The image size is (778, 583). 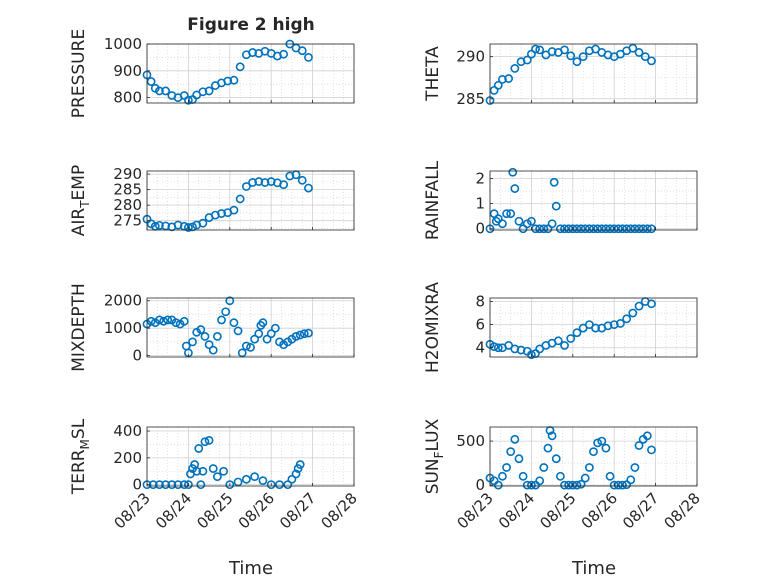 What do you see at coordinates (480, 179) in the screenshot?
I see `y-tick-label: 2` at bounding box center [480, 179].